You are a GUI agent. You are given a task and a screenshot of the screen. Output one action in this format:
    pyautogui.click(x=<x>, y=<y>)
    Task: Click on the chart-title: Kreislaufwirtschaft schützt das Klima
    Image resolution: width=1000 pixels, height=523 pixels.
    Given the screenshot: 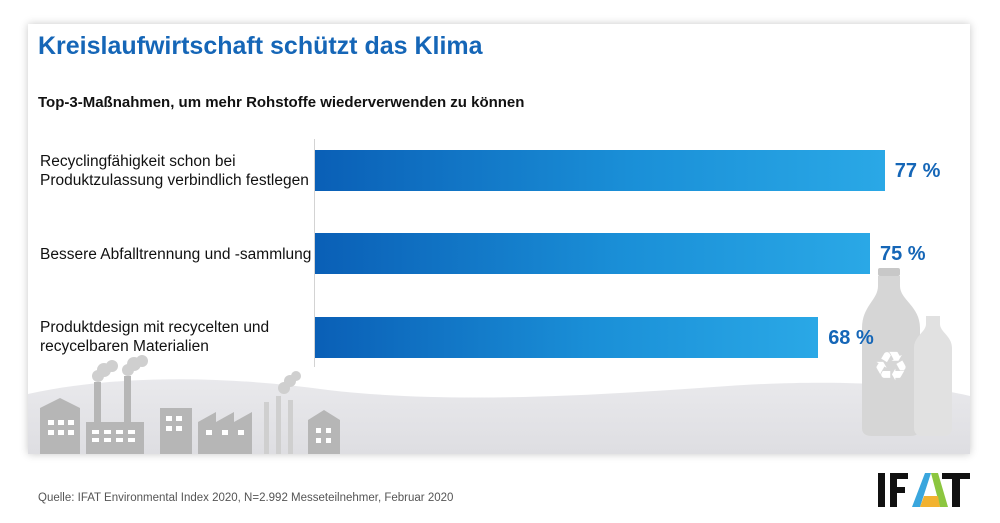 What is the action you would take?
    pyautogui.click(x=260, y=46)
    